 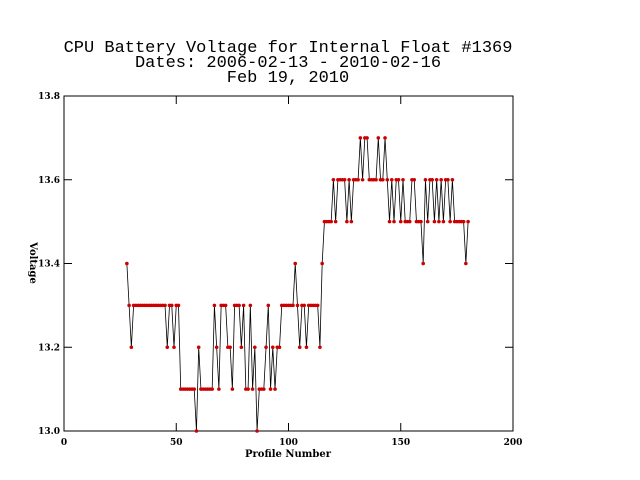 I want to click on x-tick-label: 200, so click(x=513, y=443).